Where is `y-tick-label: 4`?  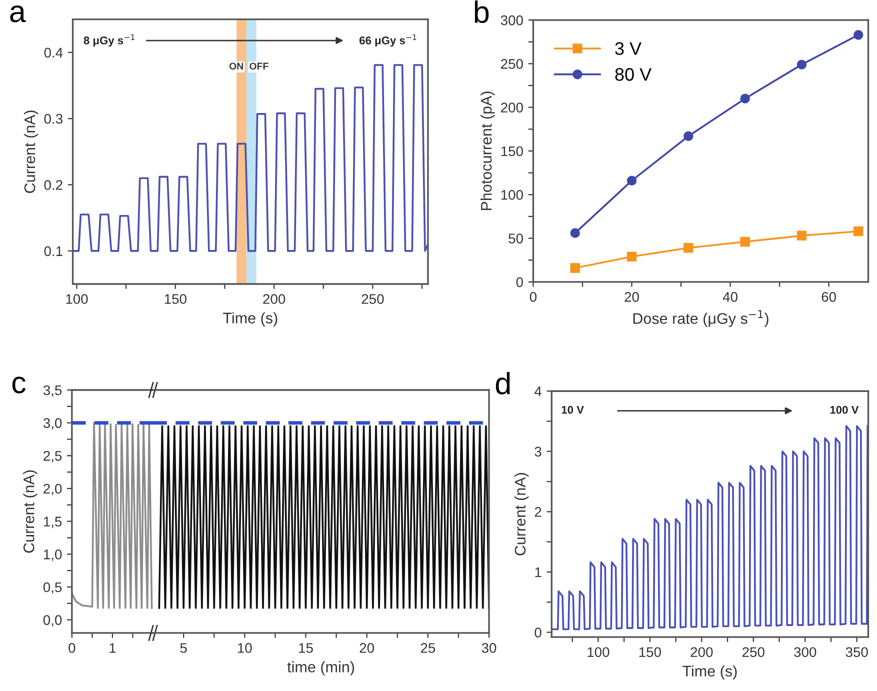 y-tick-label: 4 is located at coordinates (538, 391).